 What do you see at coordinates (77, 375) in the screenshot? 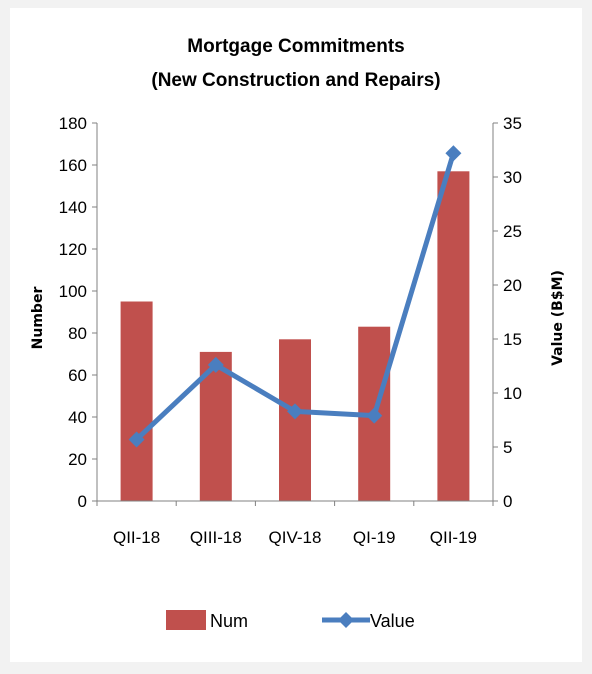
I see `y-tick-label: 60` at bounding box center [77, 375].